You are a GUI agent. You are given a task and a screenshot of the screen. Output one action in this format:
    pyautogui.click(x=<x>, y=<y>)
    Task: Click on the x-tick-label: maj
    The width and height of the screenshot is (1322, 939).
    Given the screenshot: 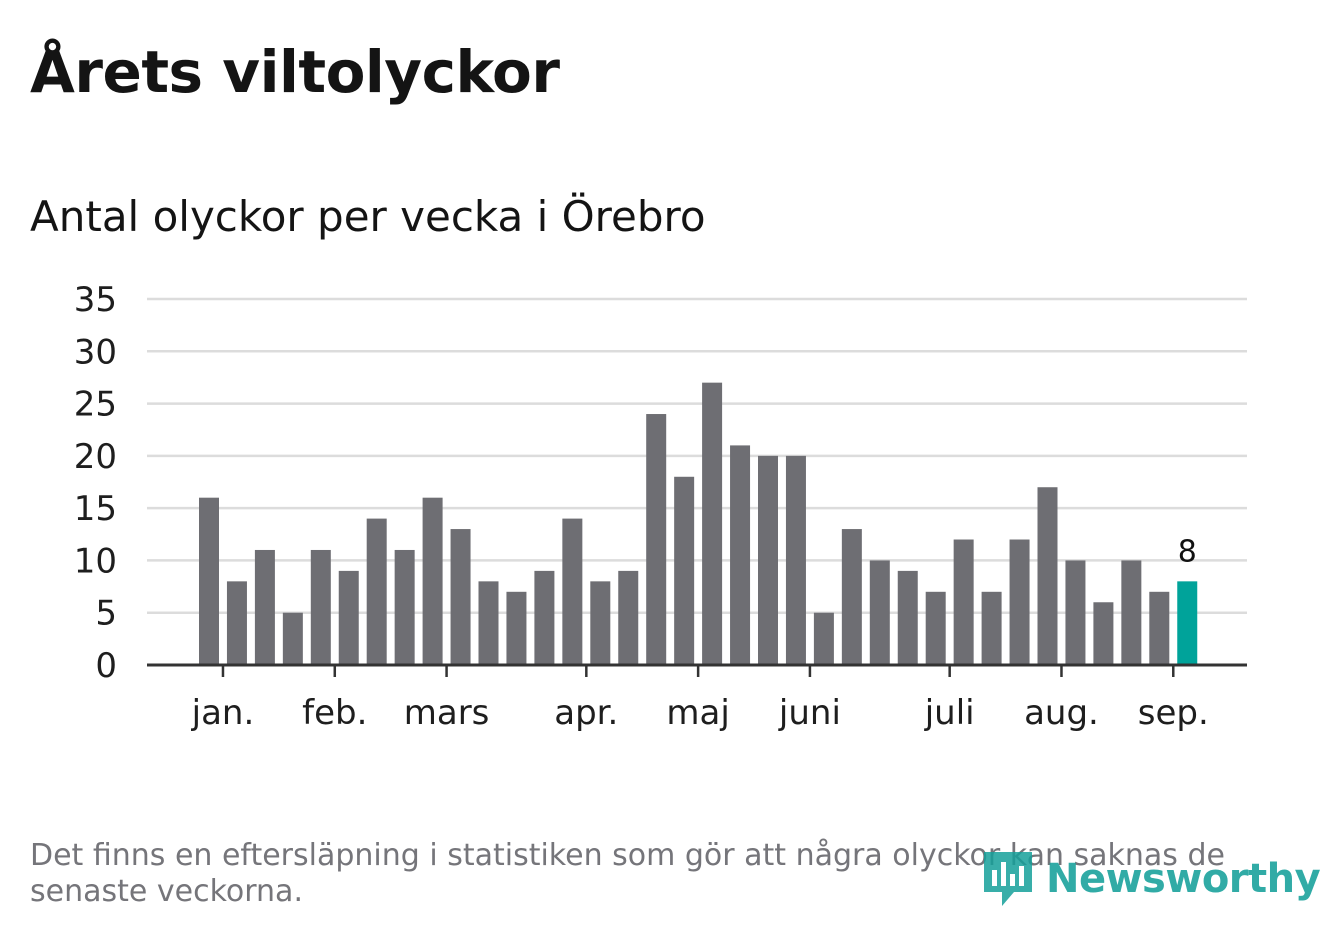 What is the action you would take?
    pyautogui.click(x=697, y=713)
    